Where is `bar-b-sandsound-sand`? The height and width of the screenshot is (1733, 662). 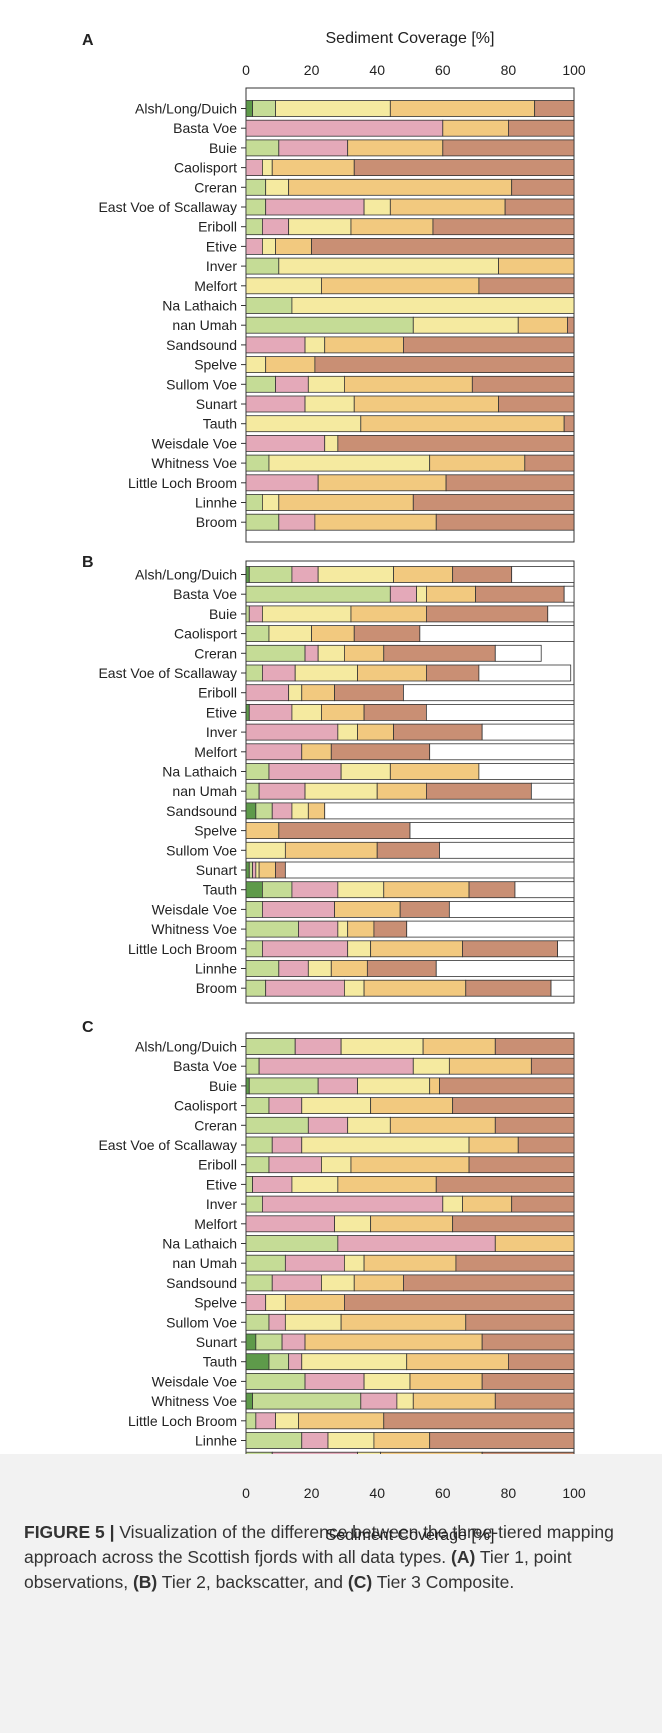 bar-b-sandsound-sand is located at coordinates (282, 811).